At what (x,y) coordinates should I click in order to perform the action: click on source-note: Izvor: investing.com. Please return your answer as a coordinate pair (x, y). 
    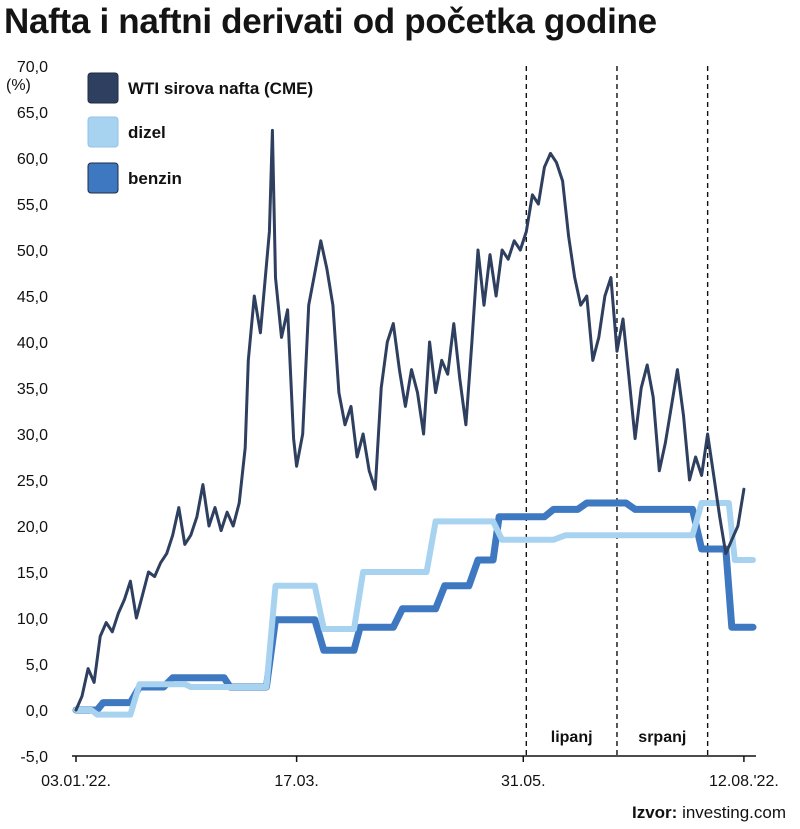
    Looking at the image, I should click on (709, 813).